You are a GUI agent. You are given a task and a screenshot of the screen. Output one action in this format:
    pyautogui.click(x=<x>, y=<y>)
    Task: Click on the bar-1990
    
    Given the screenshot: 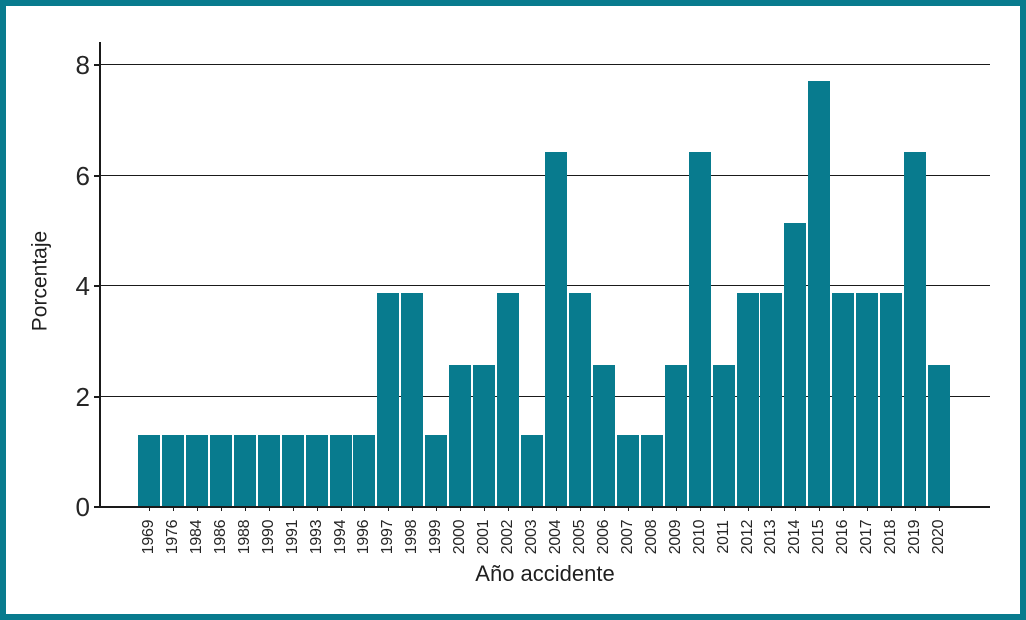 What is the action you would take?
    pyautogui.click(x=268, y=470)
    